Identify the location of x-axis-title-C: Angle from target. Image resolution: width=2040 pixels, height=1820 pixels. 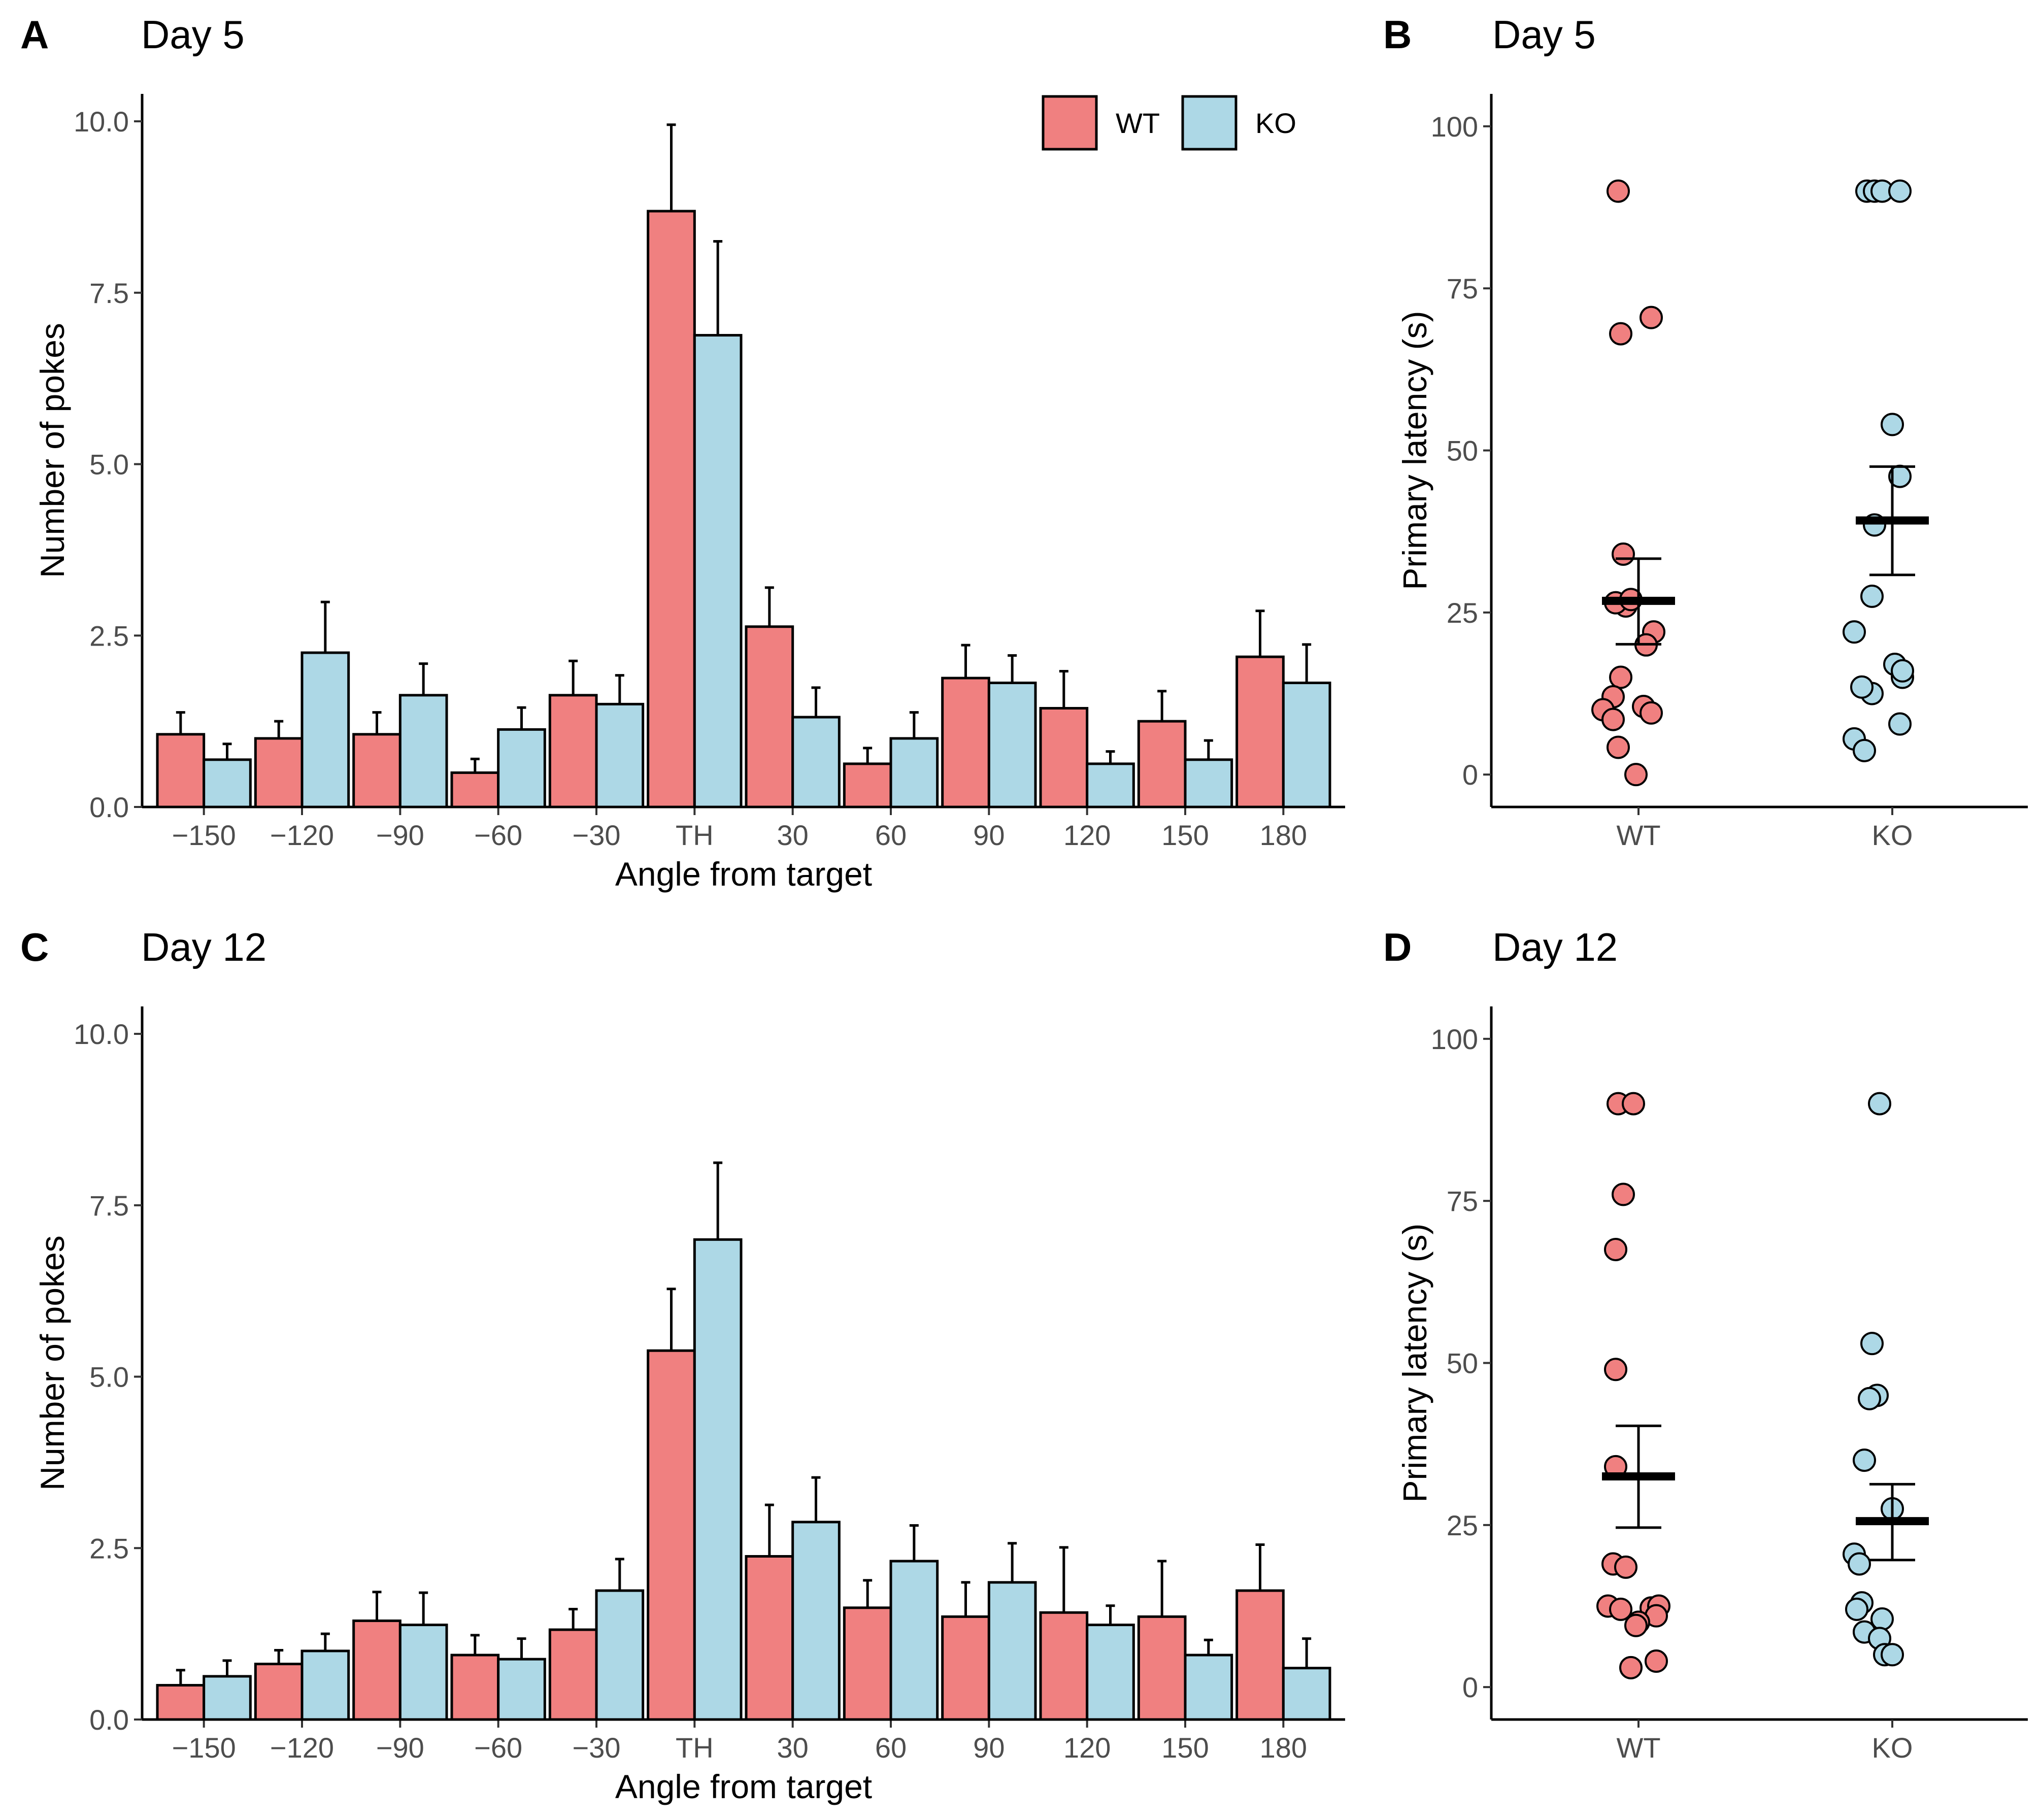
(743, 1786).